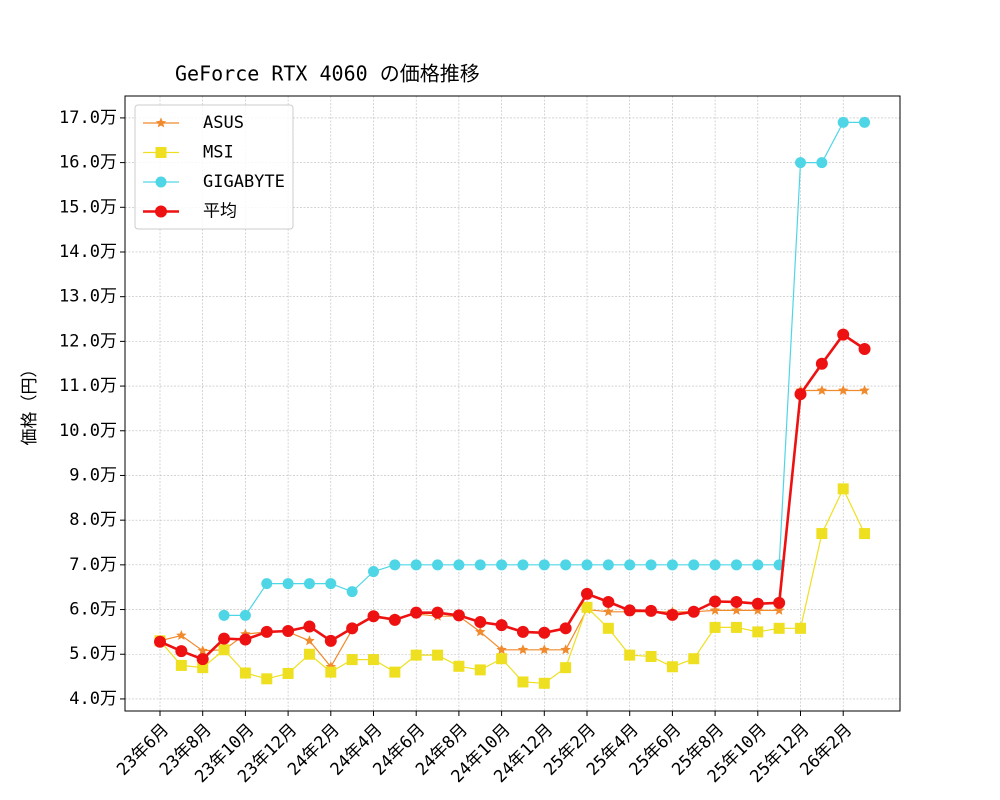 This screenshot has width=1000, height=800. What do you see at coordinates (88, 386) in the screenshot?
I see `y-tick-label: 11.0万` at bounding box center [88, 386].